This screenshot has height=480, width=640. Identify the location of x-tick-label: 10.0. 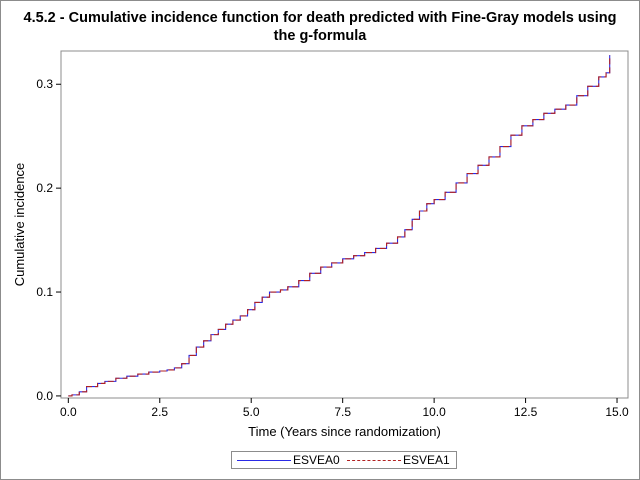
(434, 412).